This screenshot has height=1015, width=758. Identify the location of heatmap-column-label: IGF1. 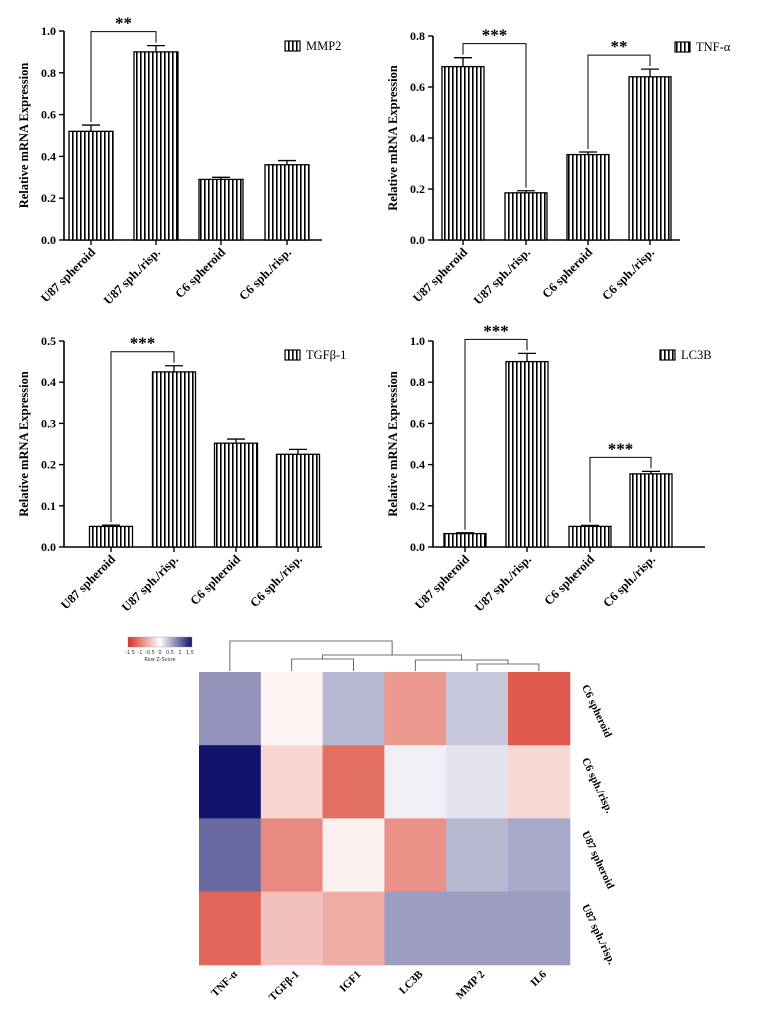
(350, 981).